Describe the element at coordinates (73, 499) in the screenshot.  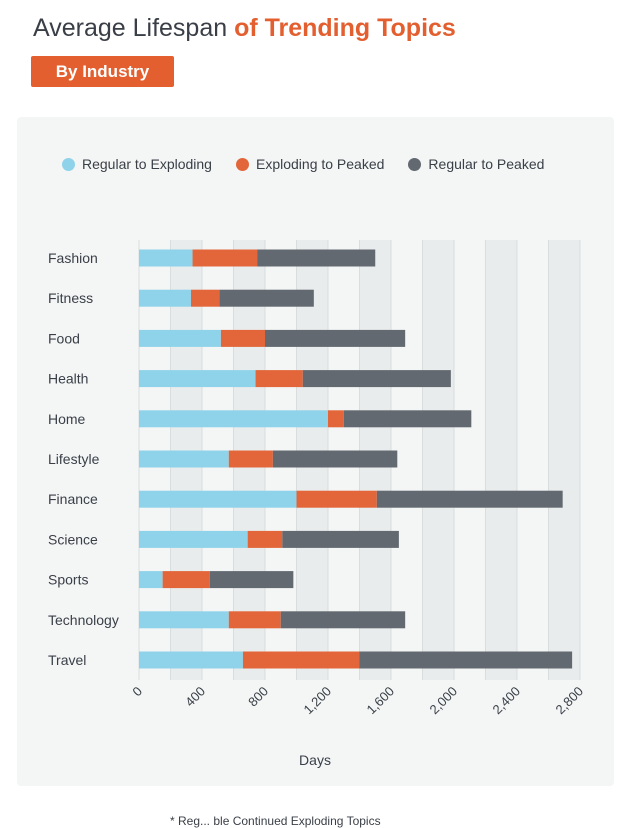
I see `category-label-finance: Finance` at that location.